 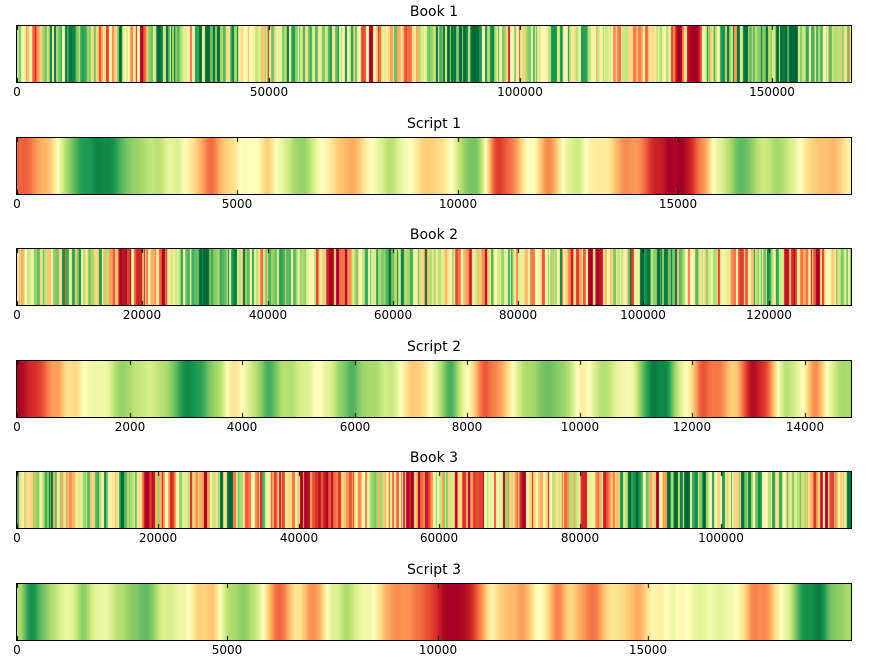 I want to click on axes-book-3: 0 20000 40000 60000 80000 100000, so click(x=432, y=508).